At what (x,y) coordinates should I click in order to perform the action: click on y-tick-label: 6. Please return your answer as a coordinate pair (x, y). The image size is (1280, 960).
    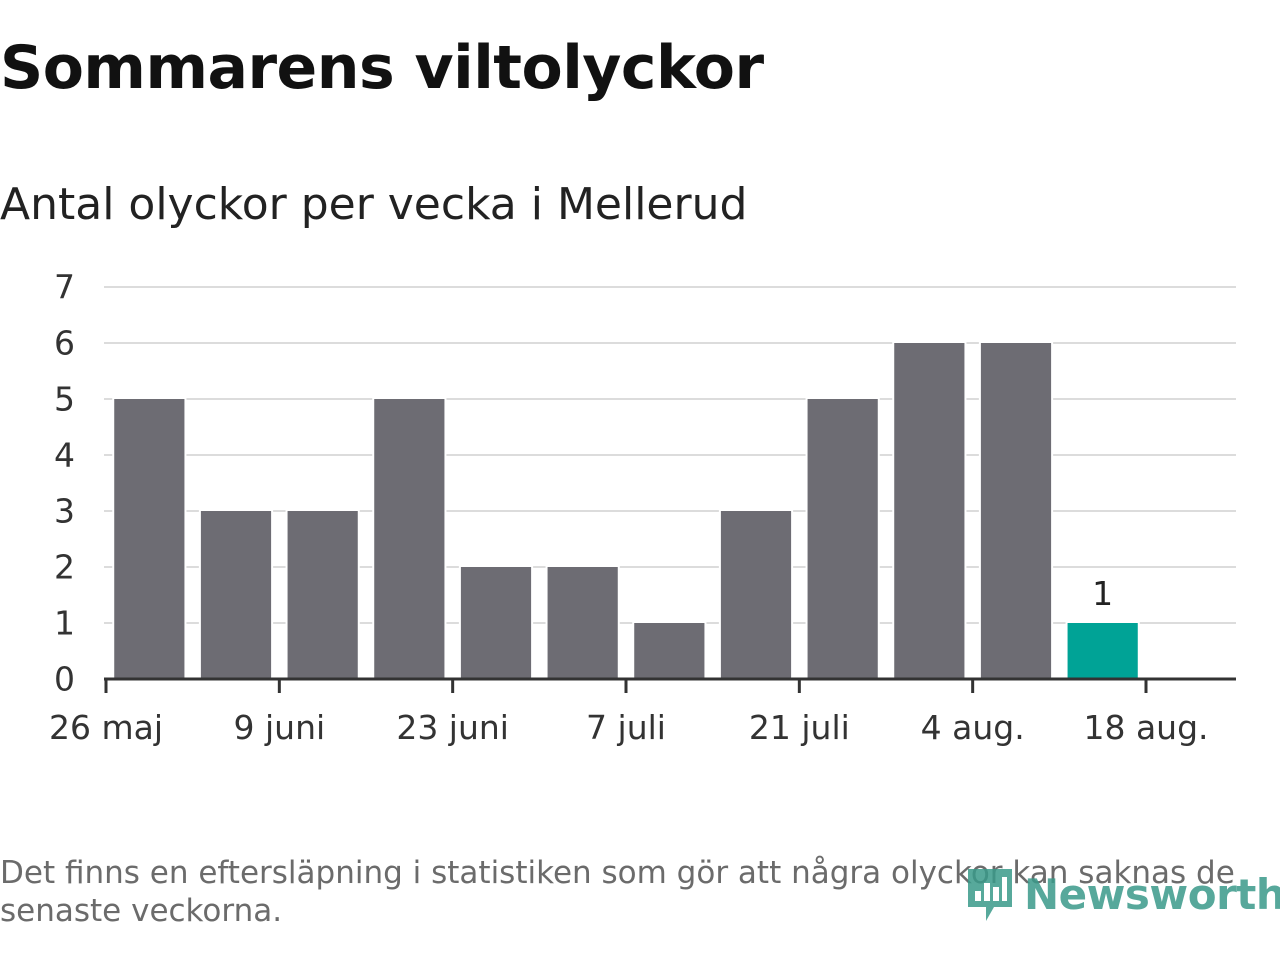
    Looking at the image, I should click on (64, 343).